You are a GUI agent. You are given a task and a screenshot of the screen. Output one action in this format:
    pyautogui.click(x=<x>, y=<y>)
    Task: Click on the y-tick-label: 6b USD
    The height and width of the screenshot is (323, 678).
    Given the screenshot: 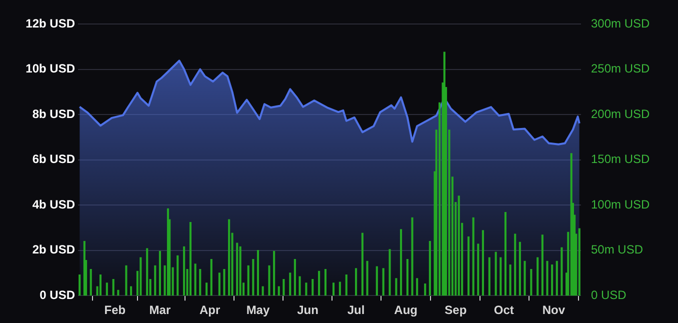 What is the action you would take?
    pyautogui.click(x=54, y=159)
    